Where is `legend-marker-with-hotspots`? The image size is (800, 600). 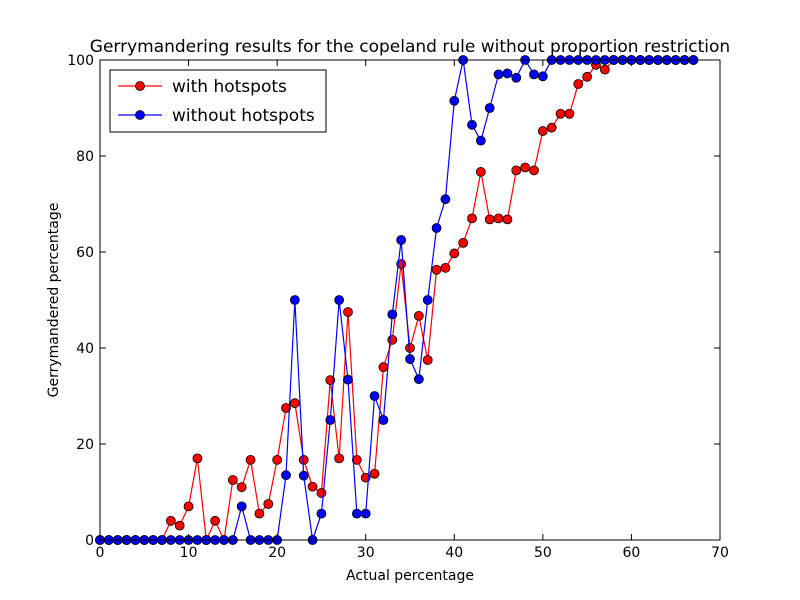
legend-marker-with-hotspots is located at coordinates (140, 86).